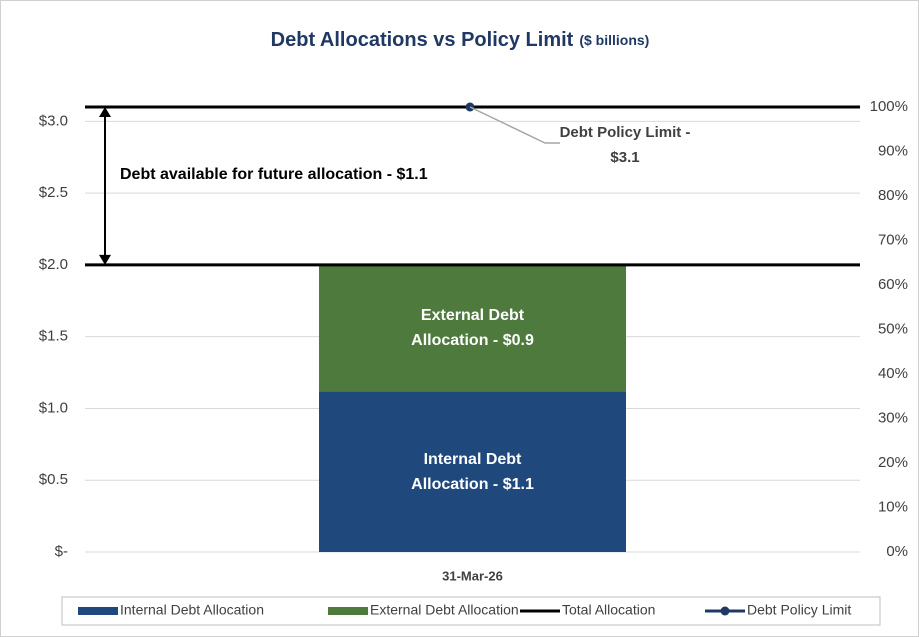 The width and height of the screenshot is (919, 637). What do you see at coordinates (53, 120) in the screenshot?
I see `y-tick-label: $3.0` at bounding box center [53, 120].